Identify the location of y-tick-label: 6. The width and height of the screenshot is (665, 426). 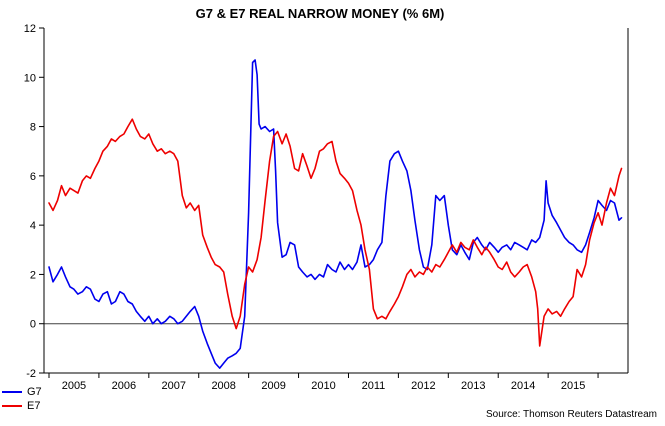
(33, 177).